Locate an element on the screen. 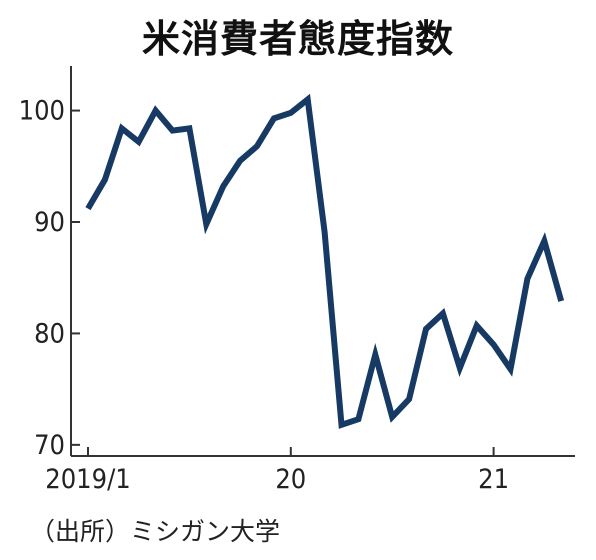 This screenshot has height=560, width=596. y-tick-label: 70 is located at coordinates (49, 445).